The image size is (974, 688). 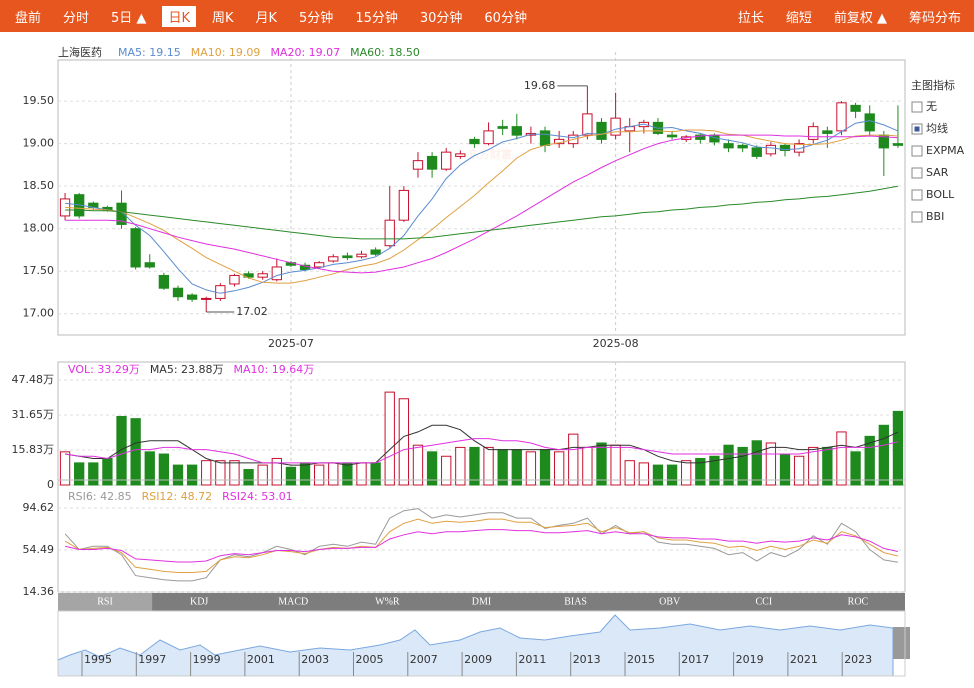 I want to click on y-tick-label: 19.00, so click(x=39, y=143).